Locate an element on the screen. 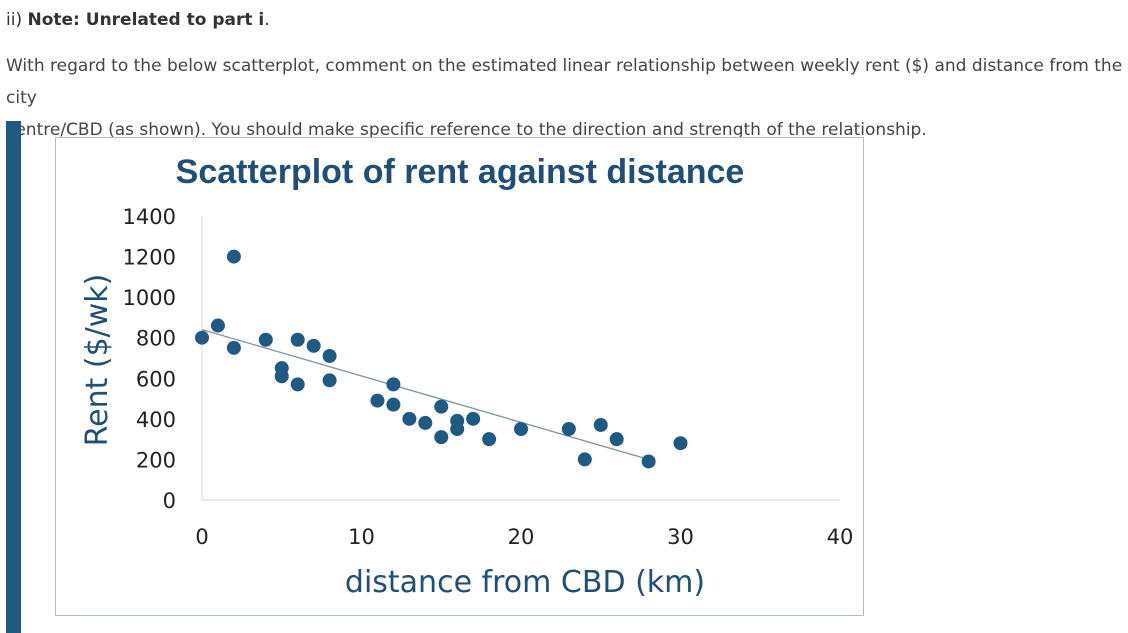 The image size is (1128, 633). question-suffix: . is located at coordinates (267, 20).